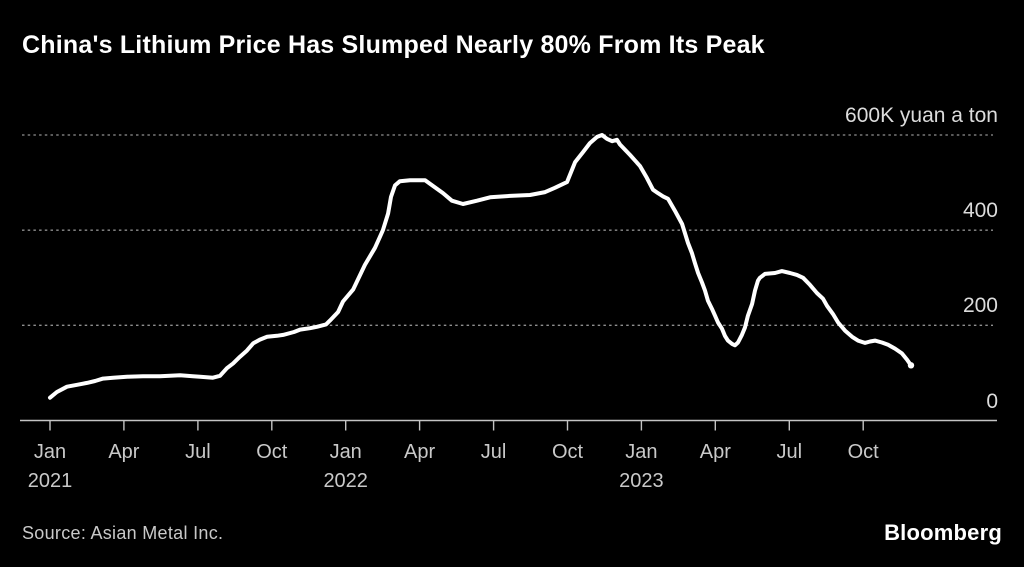  What do you see at coordinates (715, 452) in the screenshot?
I see `x-axis-month-label-9: Apr` at bounding box center [715, 452].